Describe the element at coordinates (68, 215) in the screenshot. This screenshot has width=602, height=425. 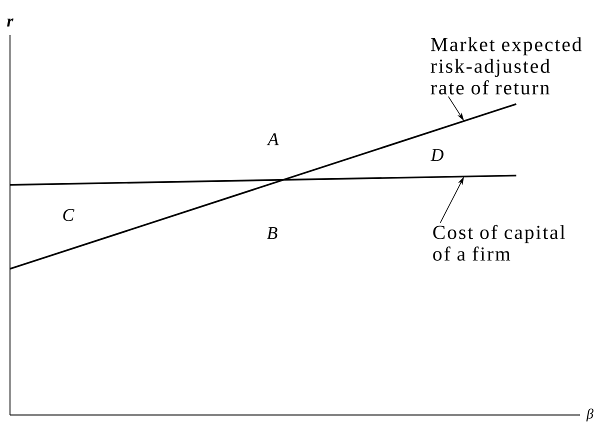
I see `annotation: C` at that location.